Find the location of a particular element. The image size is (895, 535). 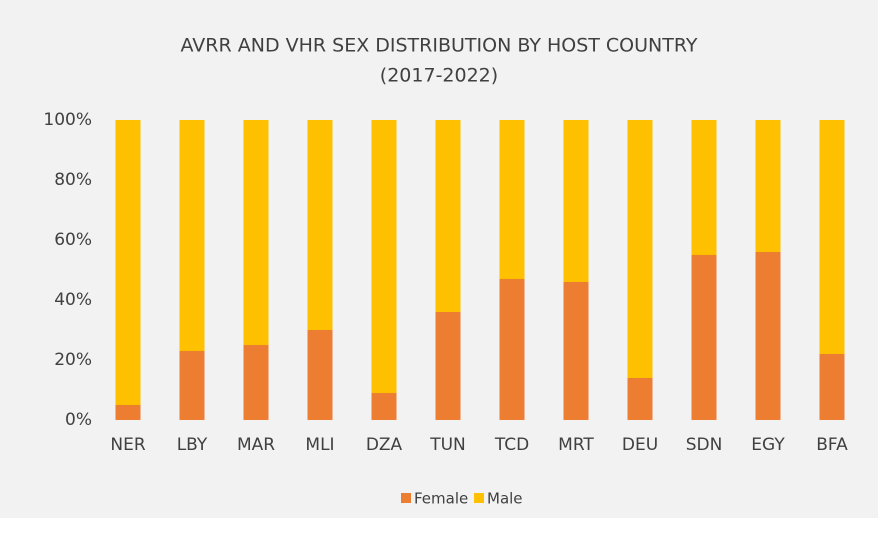

x-tick-label: BFA is located at coordinates (832, 445).